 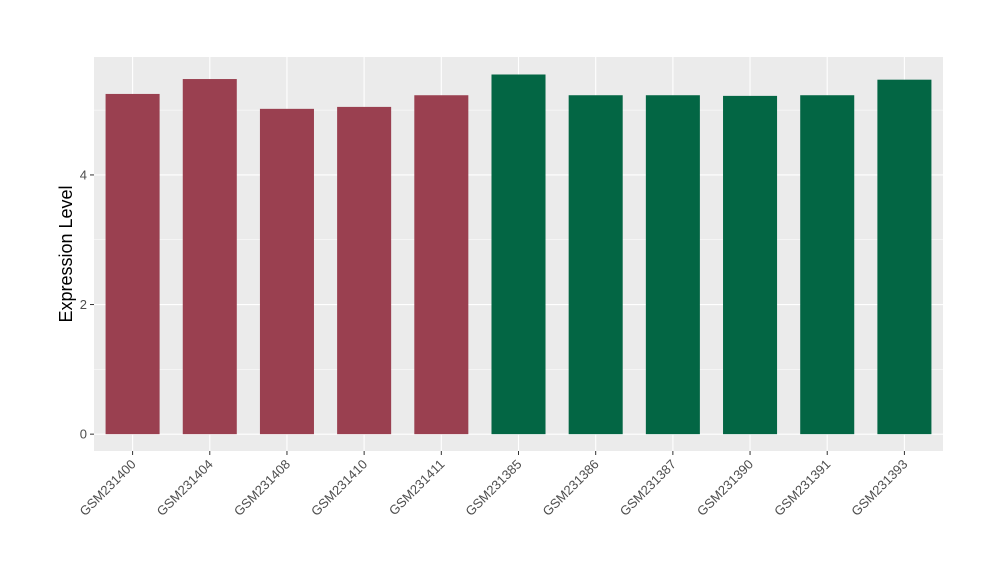 What do you see at coordinates (185, 488) in the screenshot?
I see `x-tick-label: GSM231404` at bounding box center [185, 488].